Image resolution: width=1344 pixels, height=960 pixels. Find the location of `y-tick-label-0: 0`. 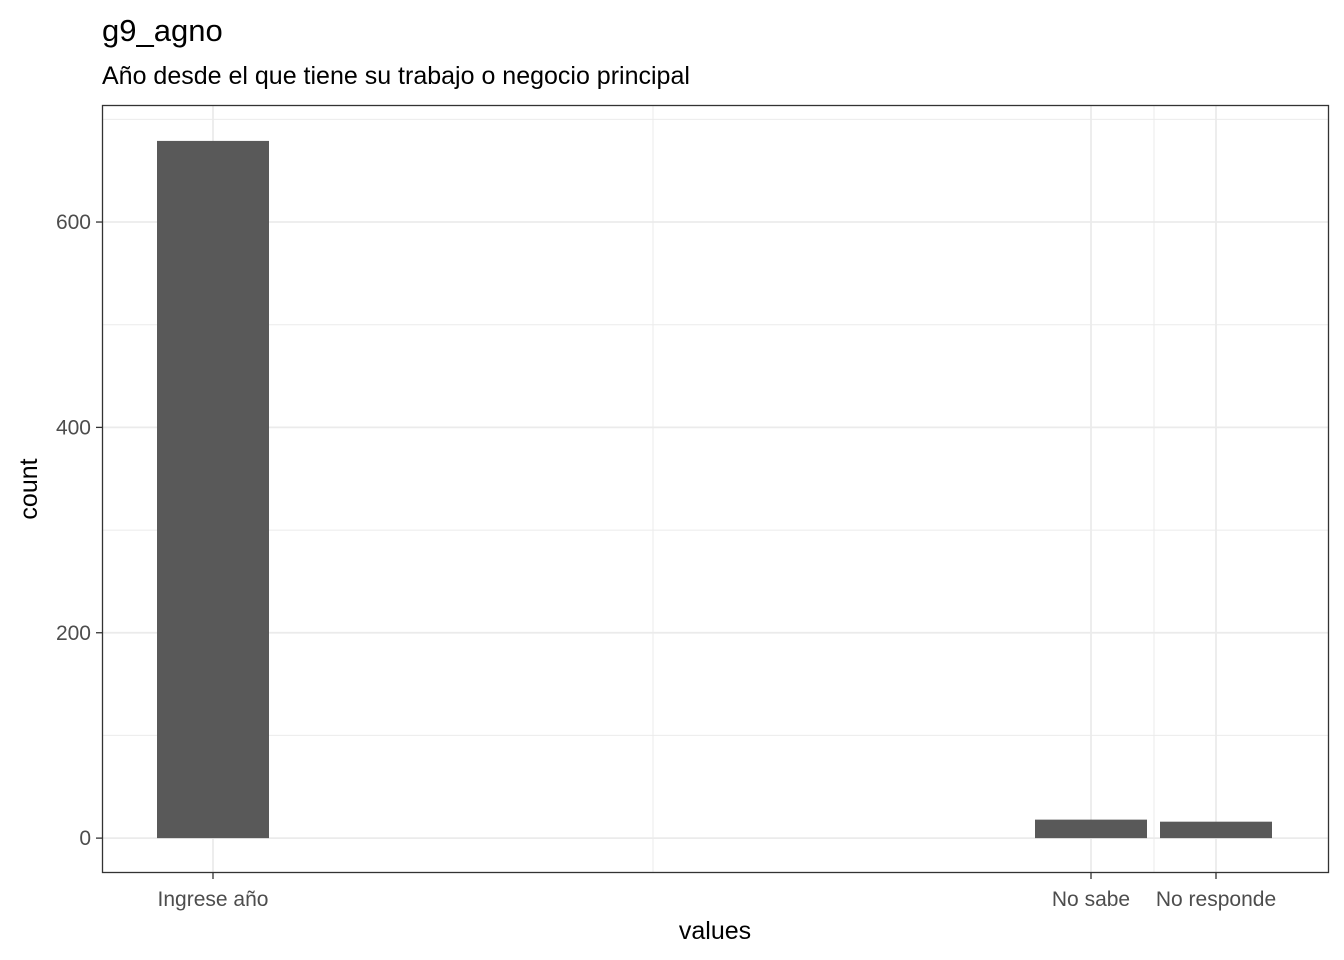

y-tick-label-0: 0 is located at coordinates (85, 838).